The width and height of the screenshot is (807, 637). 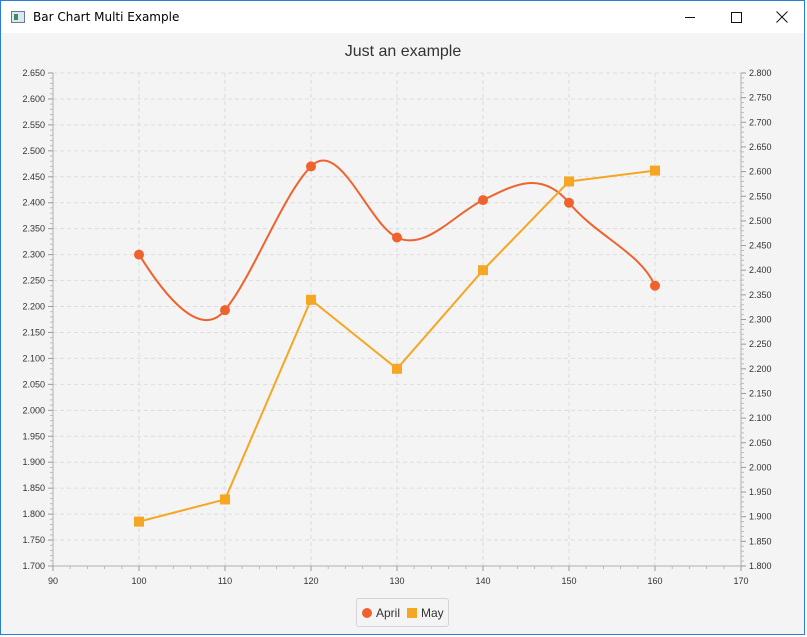 I want to click on y-left-tick-label: 2.300, so click(x=33, y=255).